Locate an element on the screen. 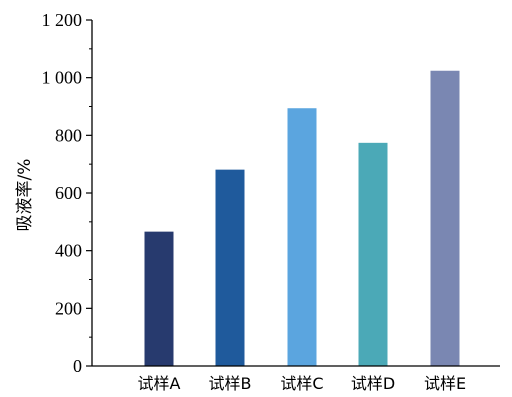 This screenshot has width=512, height=397. y-tick-label: 1 000 is located at coordinates (62, 78).